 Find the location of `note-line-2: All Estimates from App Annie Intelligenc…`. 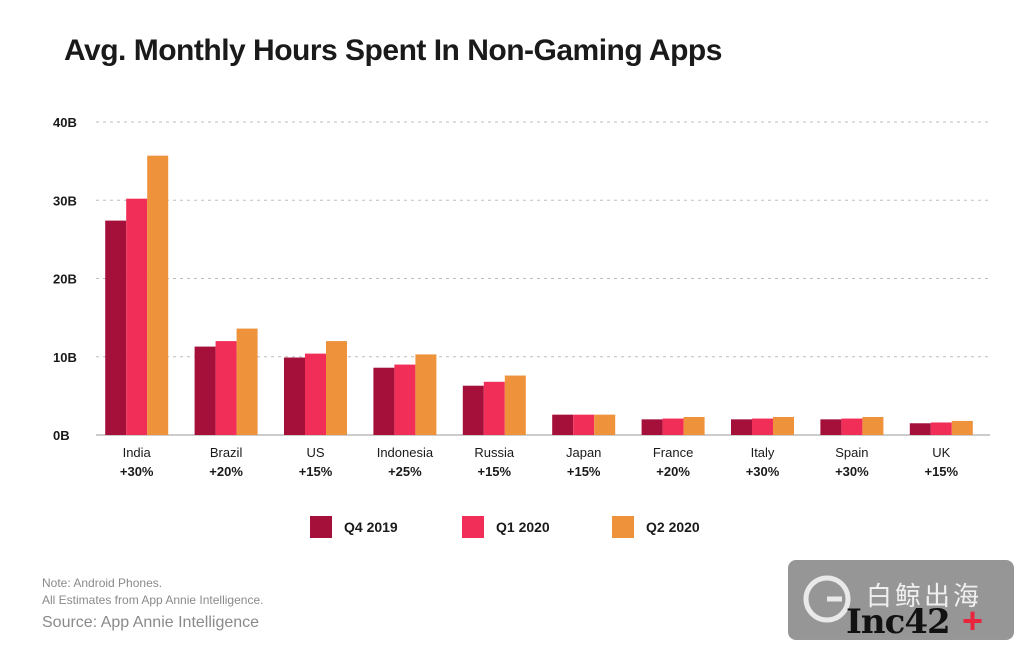

note-line-2: All Estimates from App Annie Intelligenc… is located at coordinates (153, 600).